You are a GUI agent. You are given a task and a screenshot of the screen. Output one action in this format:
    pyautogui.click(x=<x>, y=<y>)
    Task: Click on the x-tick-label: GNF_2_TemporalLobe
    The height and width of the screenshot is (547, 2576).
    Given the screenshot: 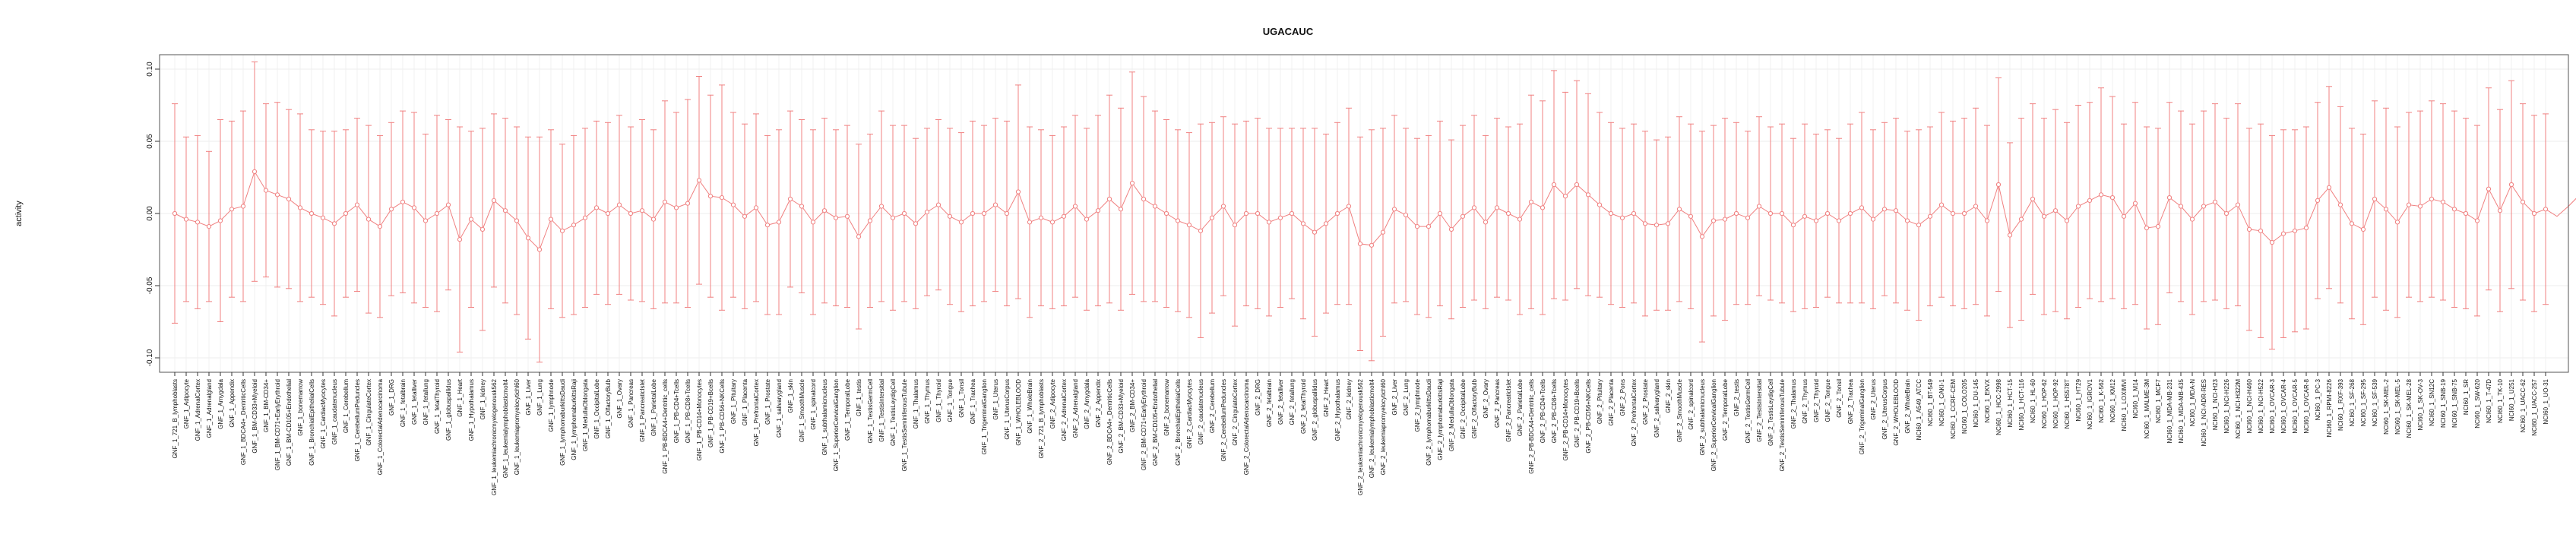 What is the action you would take?
    pyautogui.click(x=1726, y=409)
    